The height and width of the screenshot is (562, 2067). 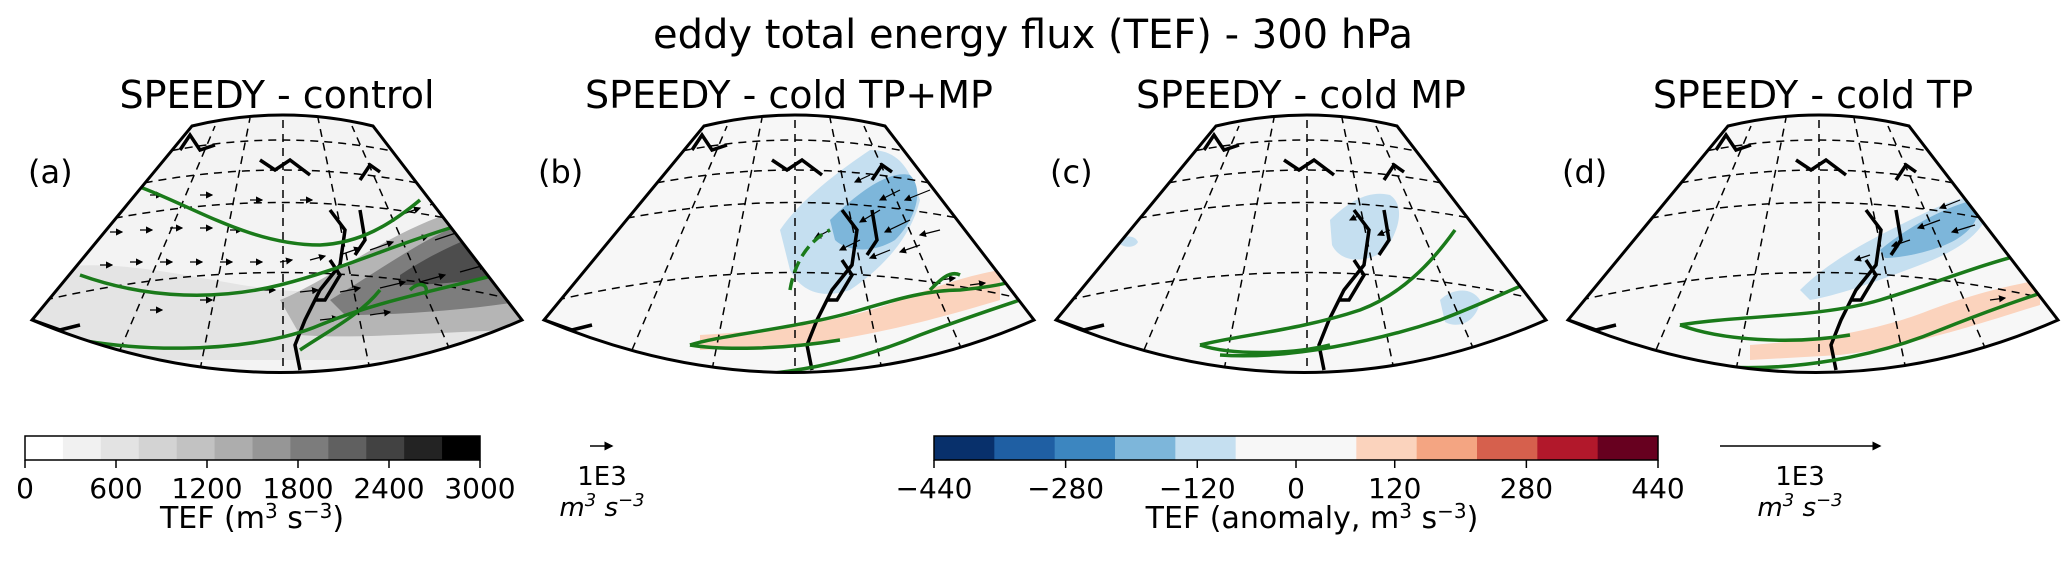 I want to click on colorbar-control-ticks: 0 600 1200 1800 2400 3000, so click(x=266, y=482).